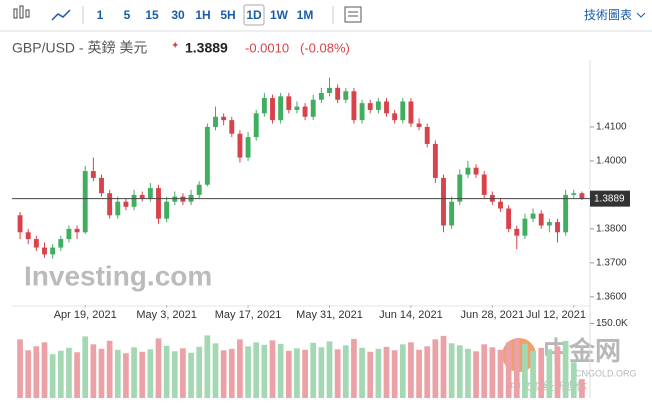 The width and height of the screenshot is (652, 411). I want to click on last-price-label: 1.3889, so click(609, 198).